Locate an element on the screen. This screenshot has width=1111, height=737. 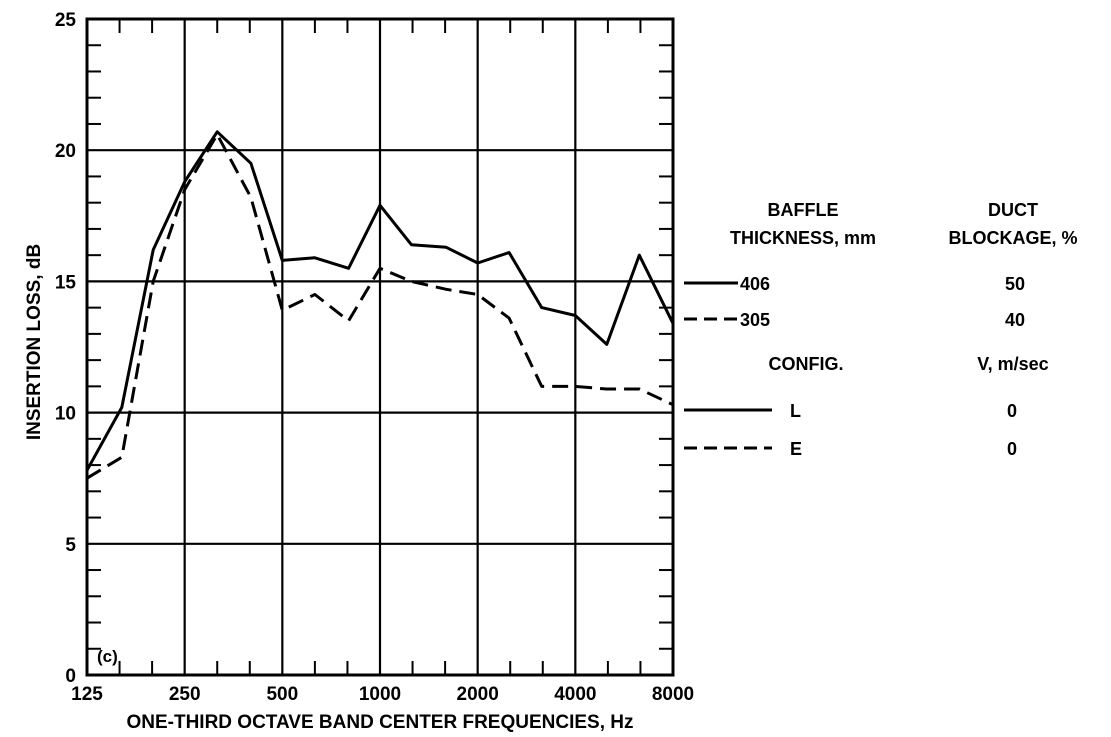
y-tick-label-20: 20 is located at coordinates (65, 151).